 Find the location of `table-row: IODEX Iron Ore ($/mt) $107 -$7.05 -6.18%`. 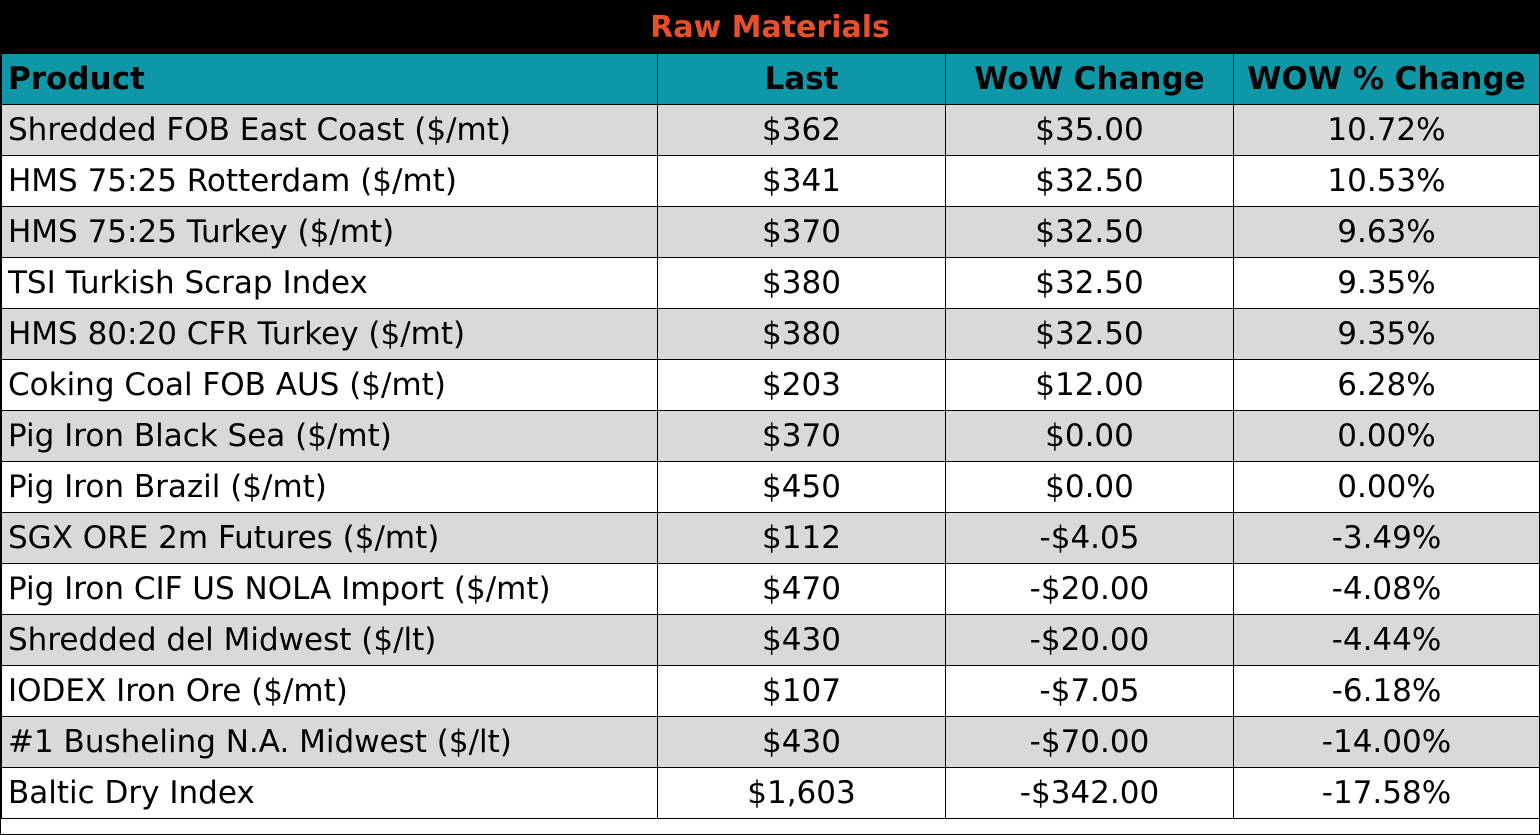

table-row: IODEX Iron Ore ($/mt) $107 -$7.05 -6.18% is located at coordinates (770, 691).